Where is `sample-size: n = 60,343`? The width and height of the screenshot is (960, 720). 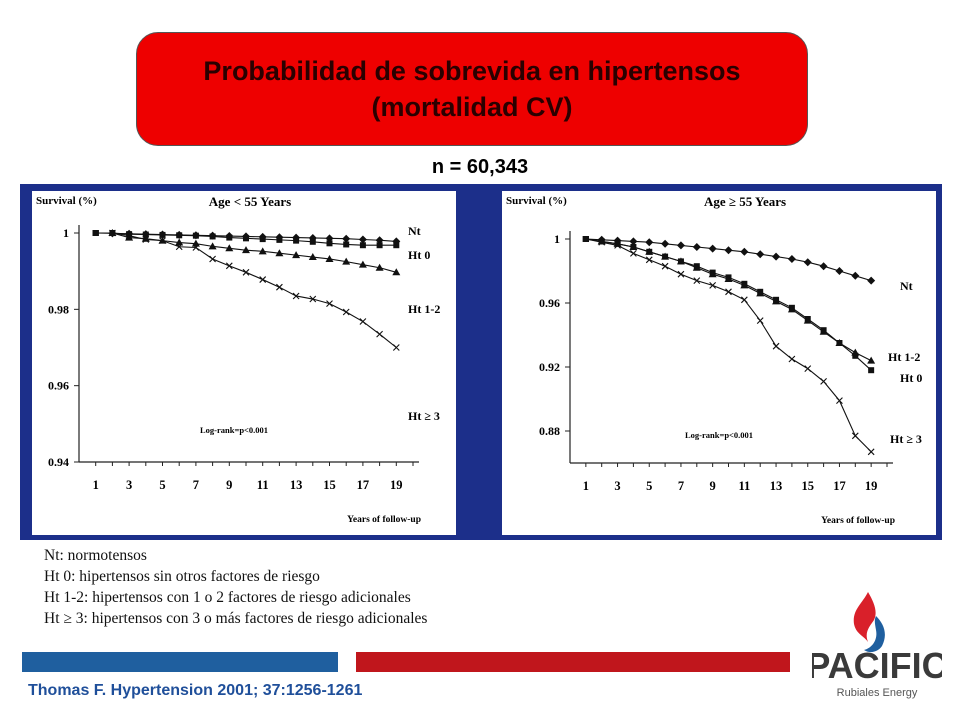 sample-size: n = 60,343 is located at coordinates (480, 167).